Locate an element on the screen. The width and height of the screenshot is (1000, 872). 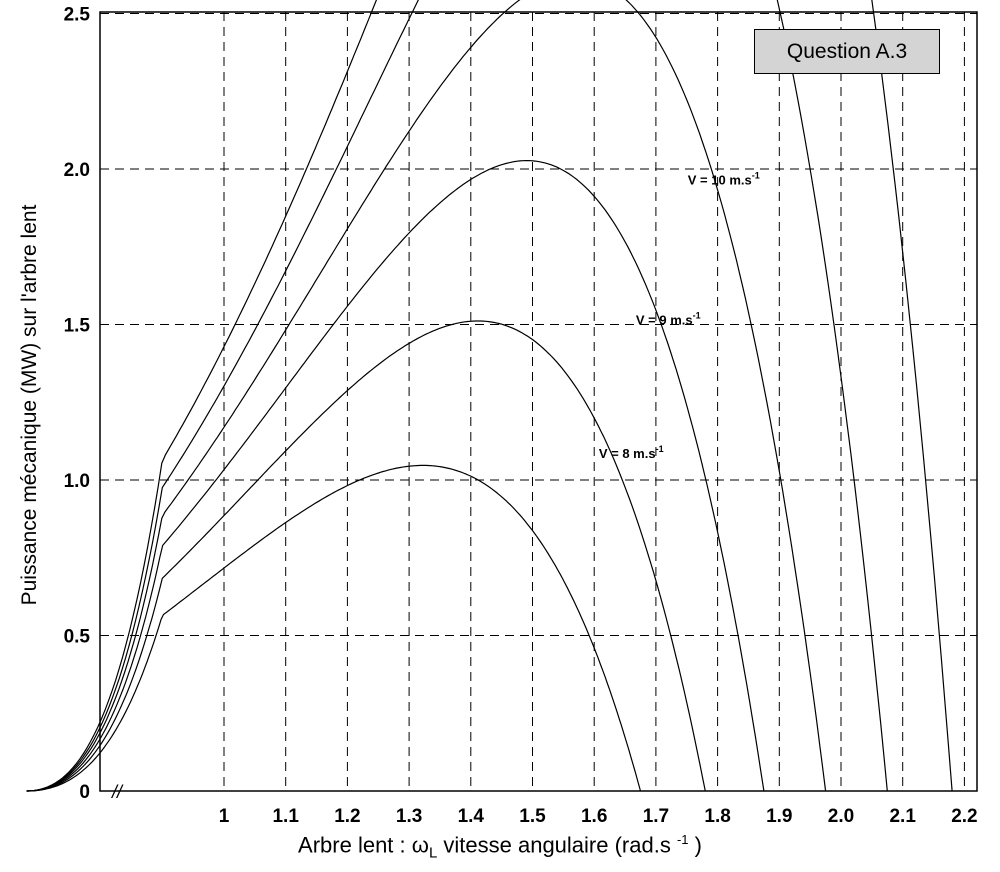
x-axis-title-prefix: Arbre lent : is located at coordinates (355, 845).